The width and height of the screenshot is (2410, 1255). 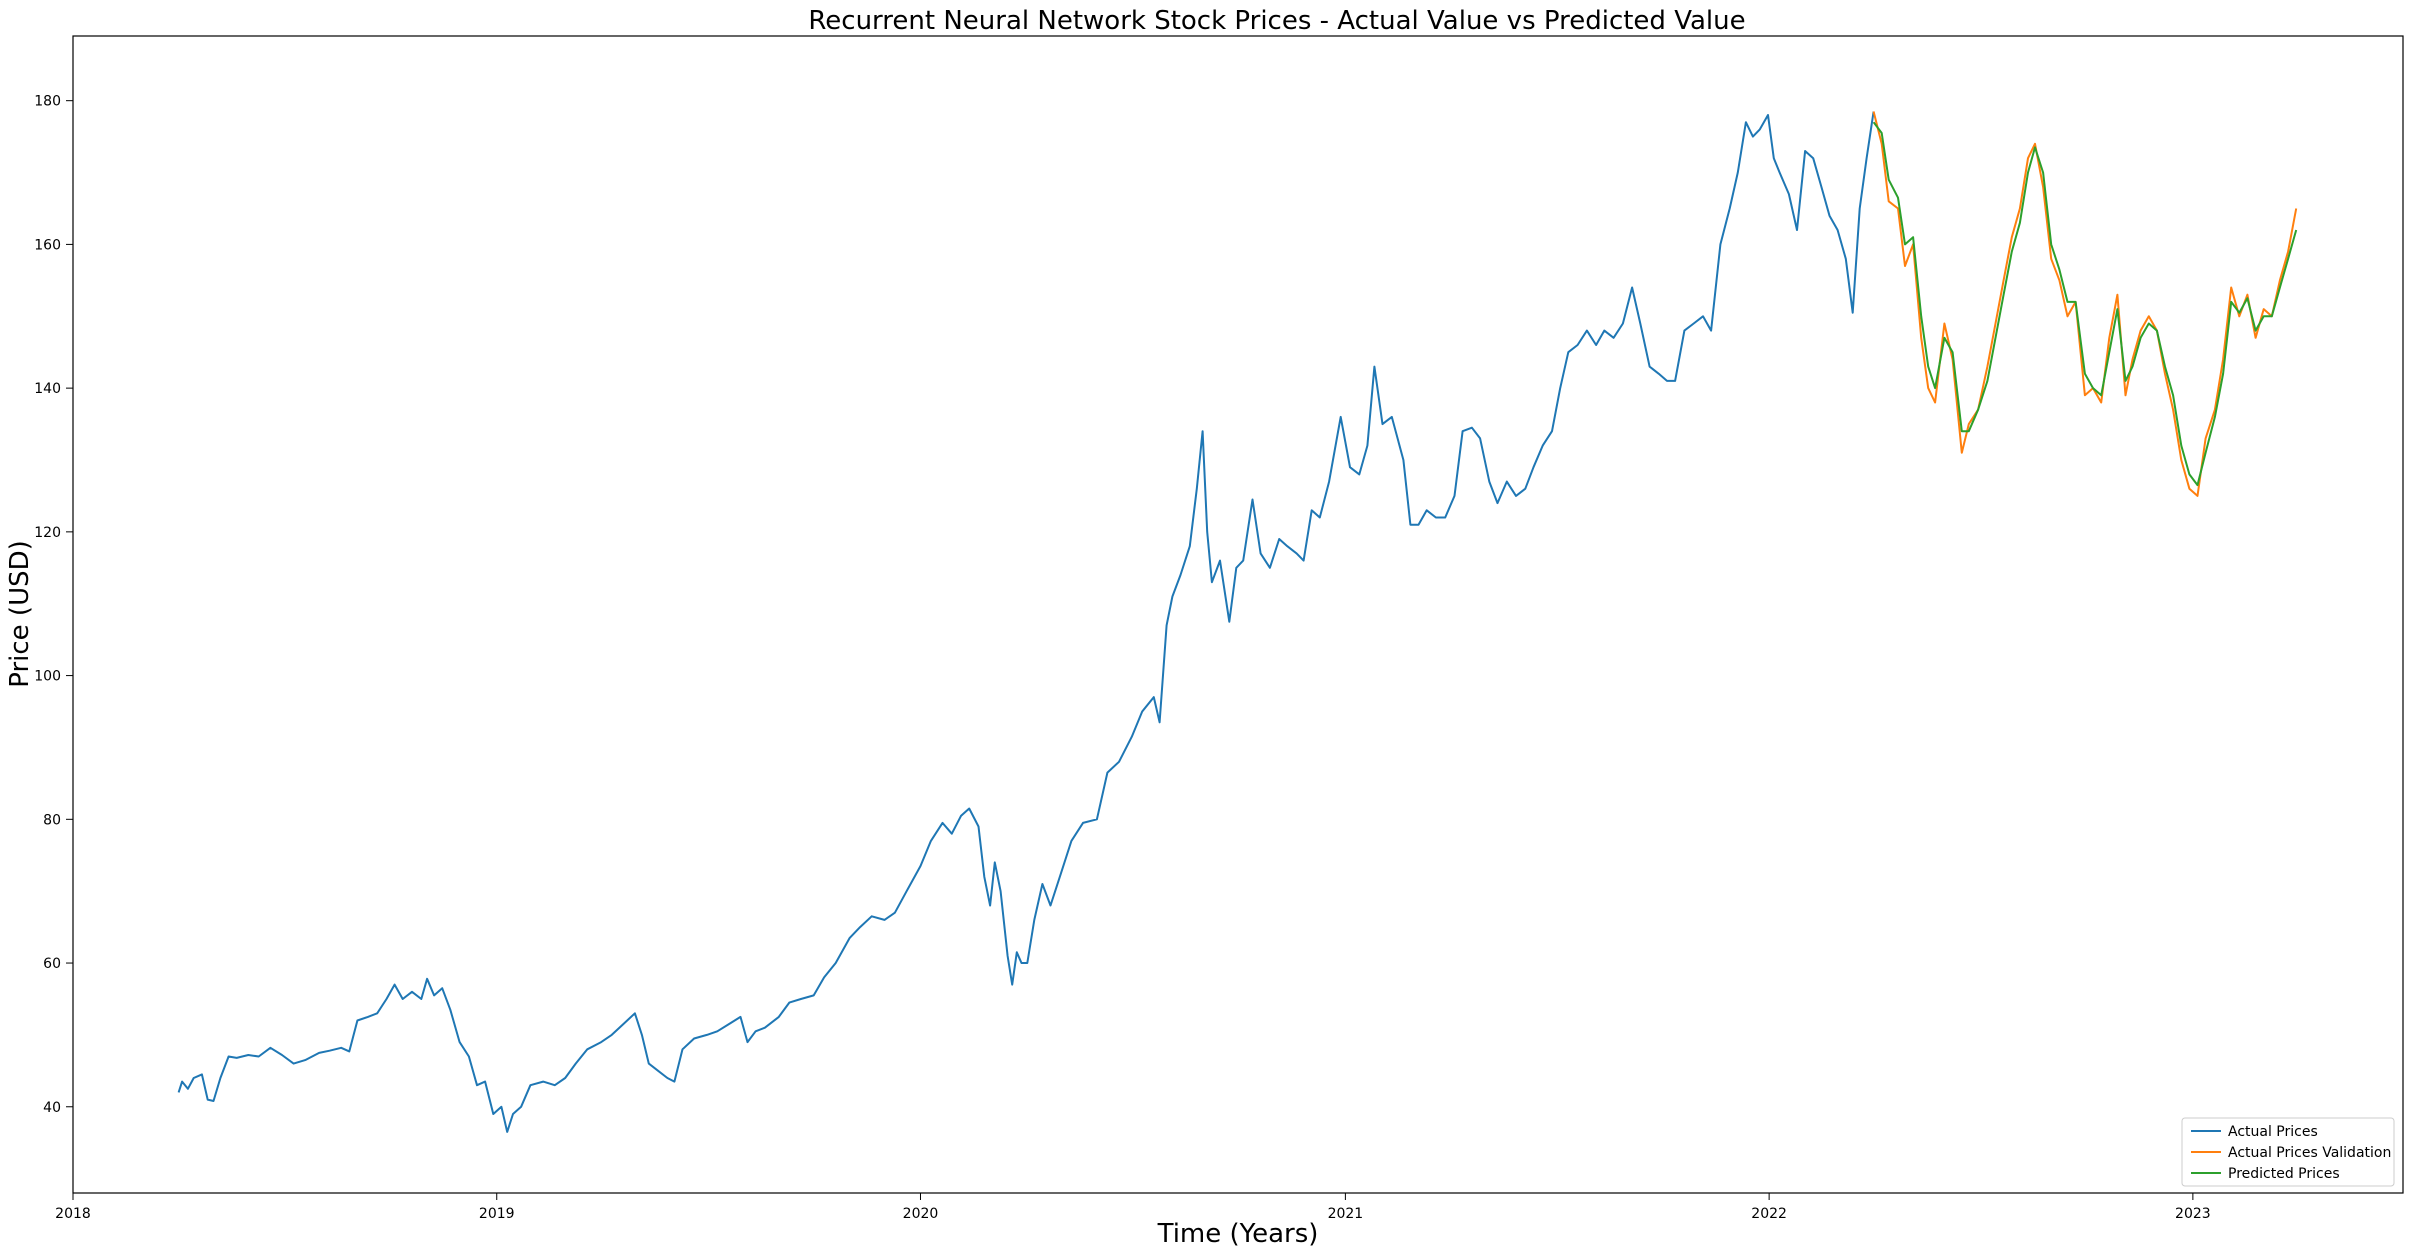 I want to click on x-tick-label: 2018, so click(x=73, y=1214).